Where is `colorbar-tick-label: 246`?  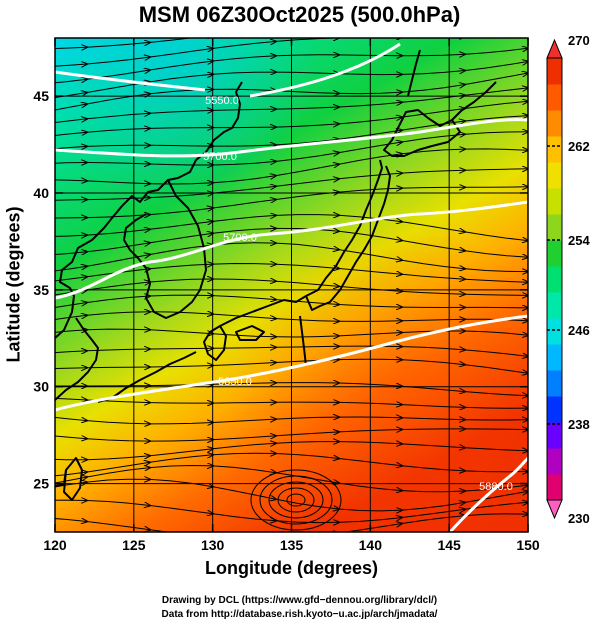
colorbar-tick-label: 246 is located at coordinates (579, 330).